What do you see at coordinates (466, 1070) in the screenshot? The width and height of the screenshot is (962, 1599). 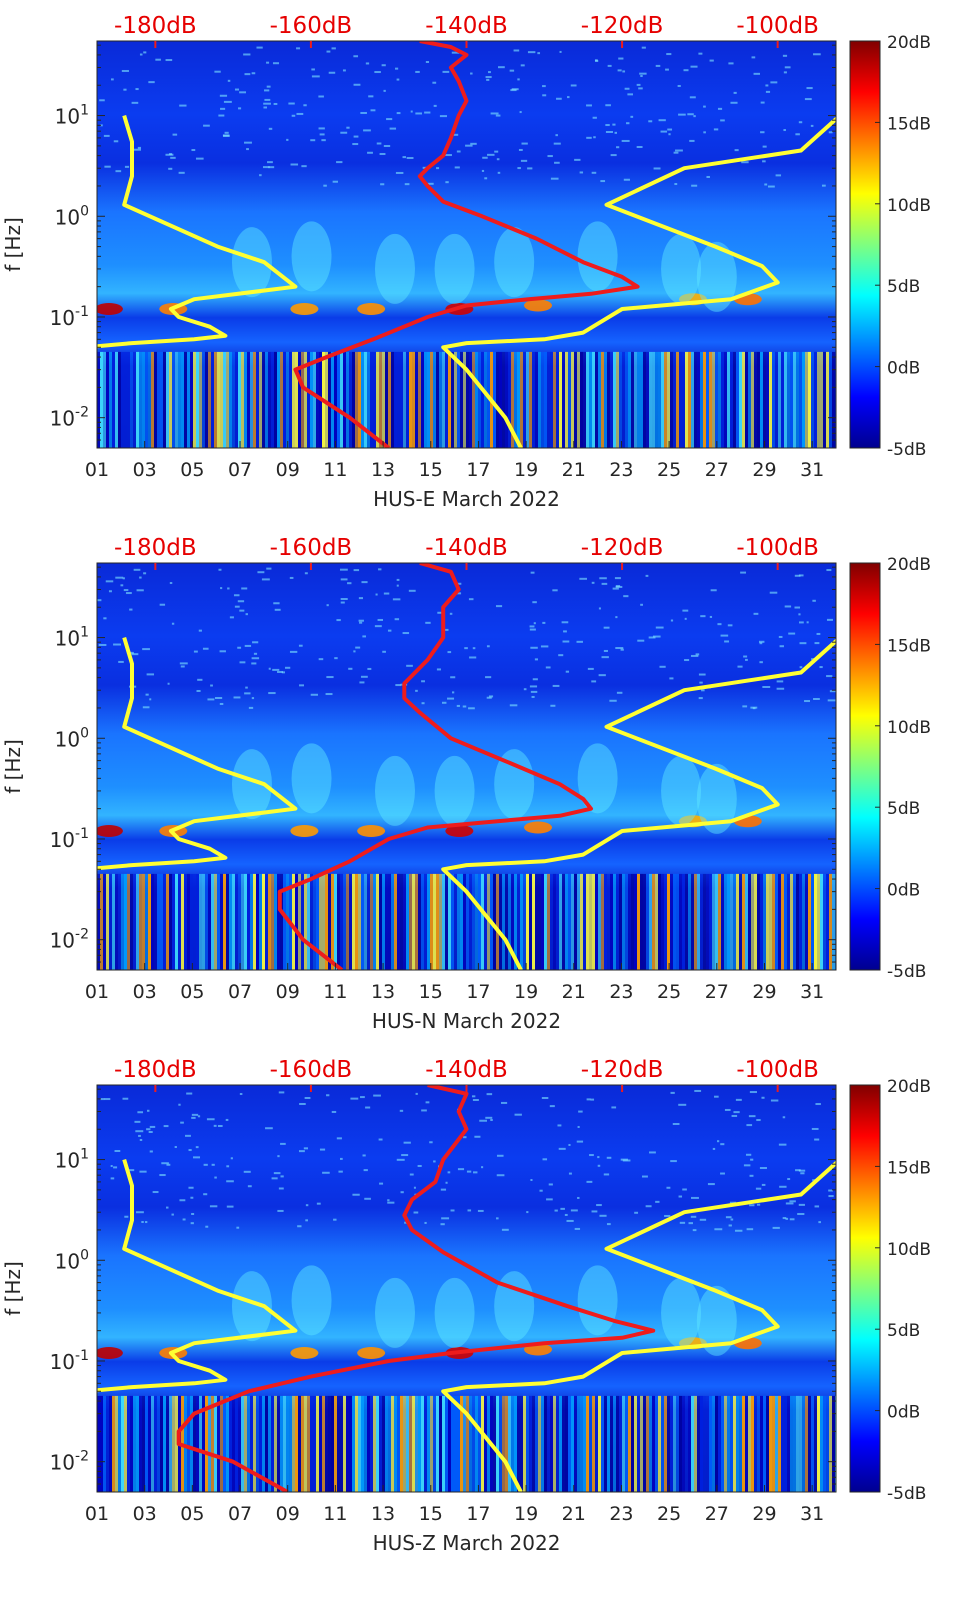 I see `top-axis-tick-label: -140dB` at bounding box center [466, 1070].